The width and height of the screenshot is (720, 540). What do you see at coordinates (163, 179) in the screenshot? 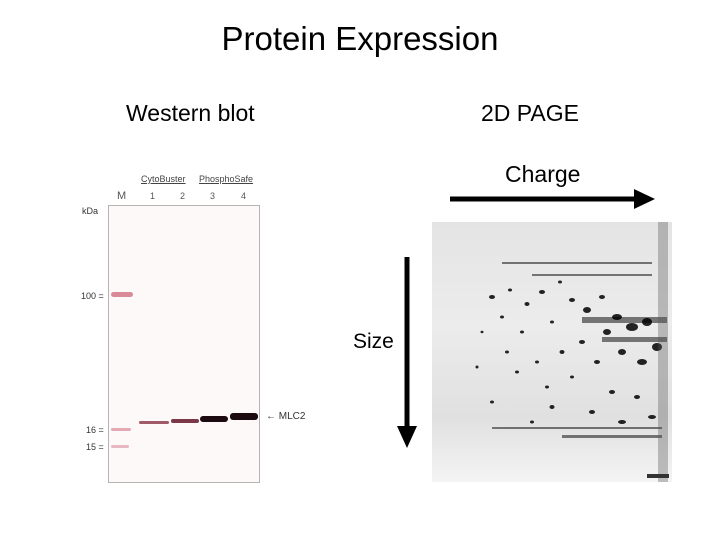
I see `lane-group-cytobuster: CytoBuster` at bounding box center [163, 179].